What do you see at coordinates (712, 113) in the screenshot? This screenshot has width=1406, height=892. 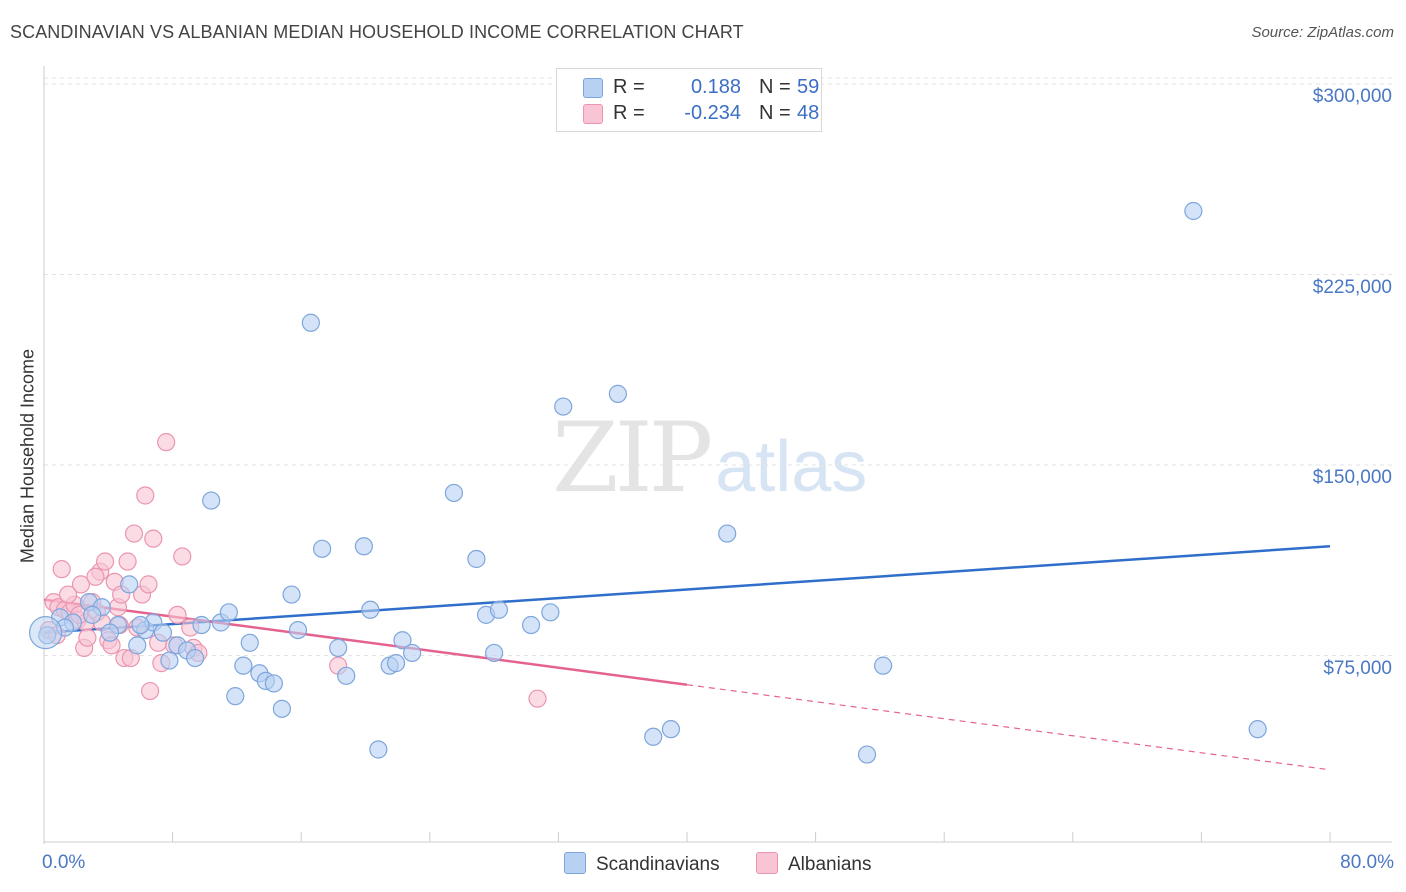 I see `legend-r-value: -0.234` at bounding box center [712, 113].